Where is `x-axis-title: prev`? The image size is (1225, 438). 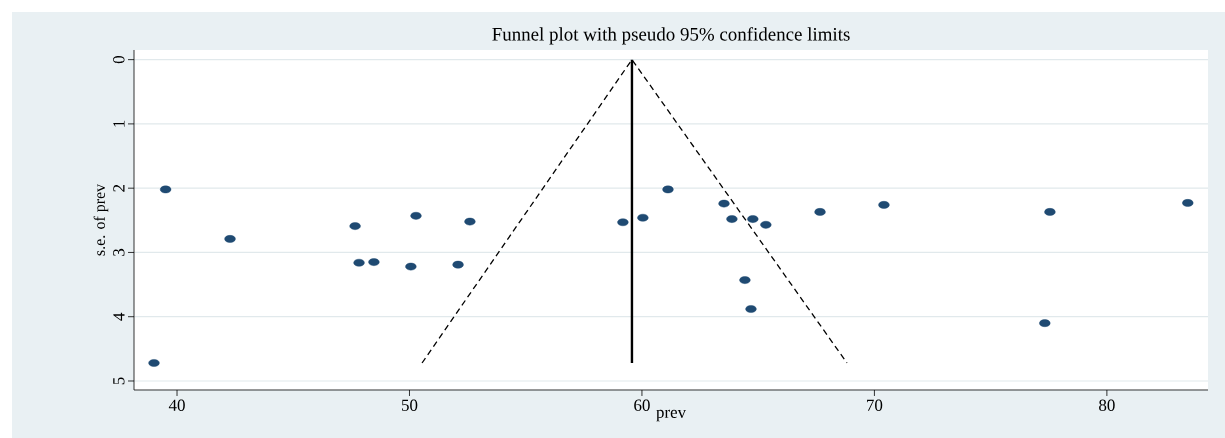 x-axis-title: prev is located at coordinates (671, 415).